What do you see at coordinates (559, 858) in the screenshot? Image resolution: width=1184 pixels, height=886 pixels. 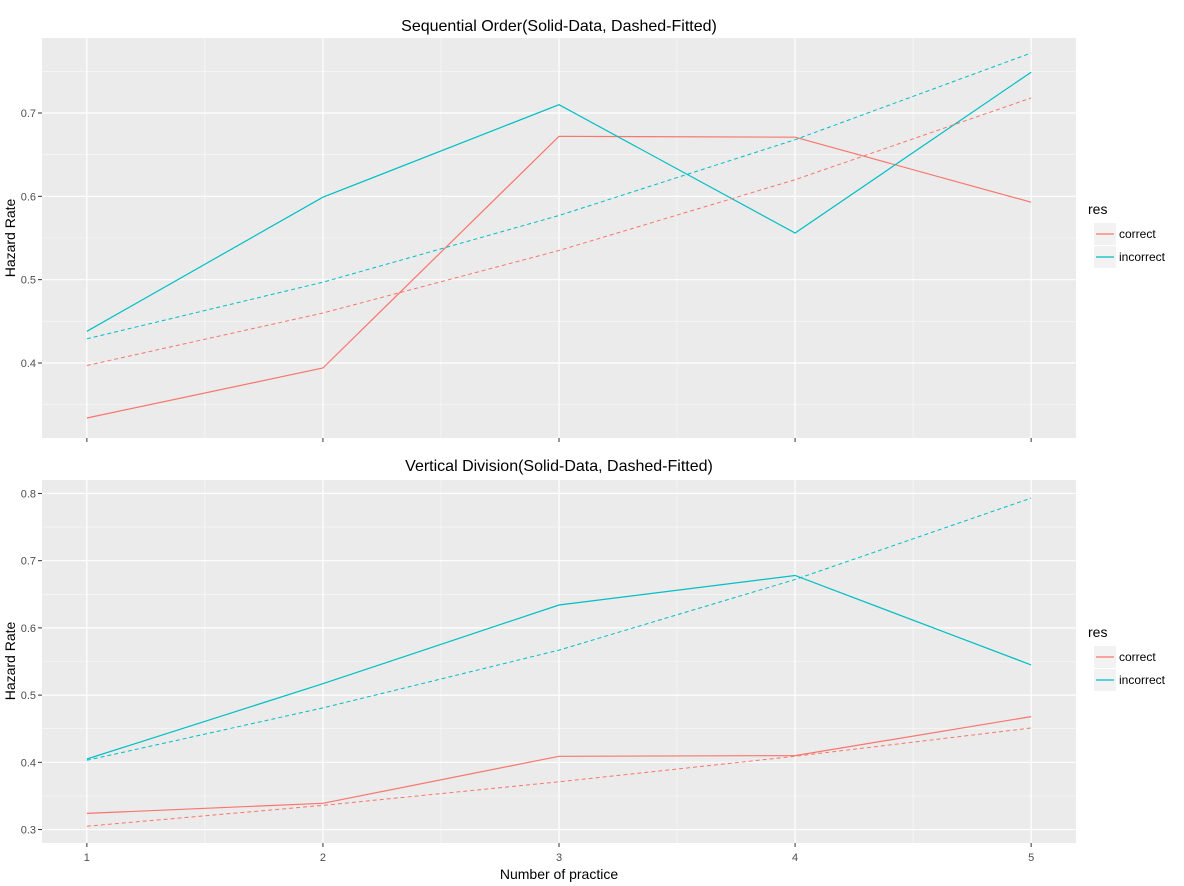 I see `x-tick-label: 3` at bounding box center [559, 858].